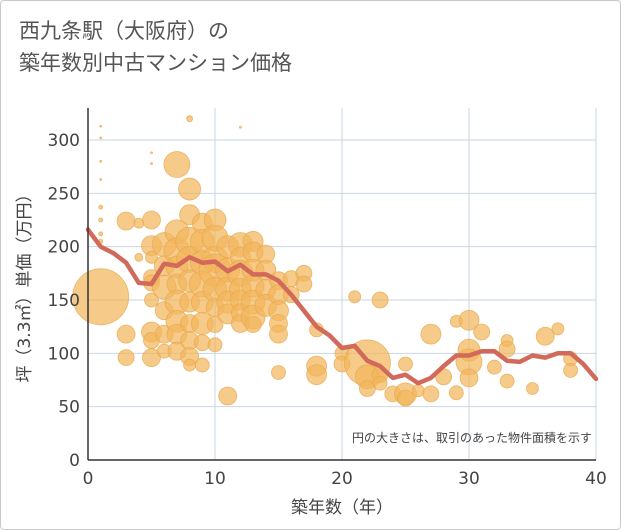  What do you see at coordinates (64, 141) in the screenshot?
I see `y-tick-label: 300` at bounding box center [64, 141].